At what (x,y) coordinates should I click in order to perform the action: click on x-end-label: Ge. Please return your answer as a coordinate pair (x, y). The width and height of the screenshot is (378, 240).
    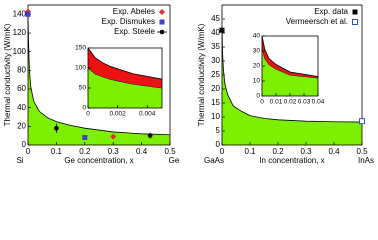
    Looking at the image, I should click on (174, 160).